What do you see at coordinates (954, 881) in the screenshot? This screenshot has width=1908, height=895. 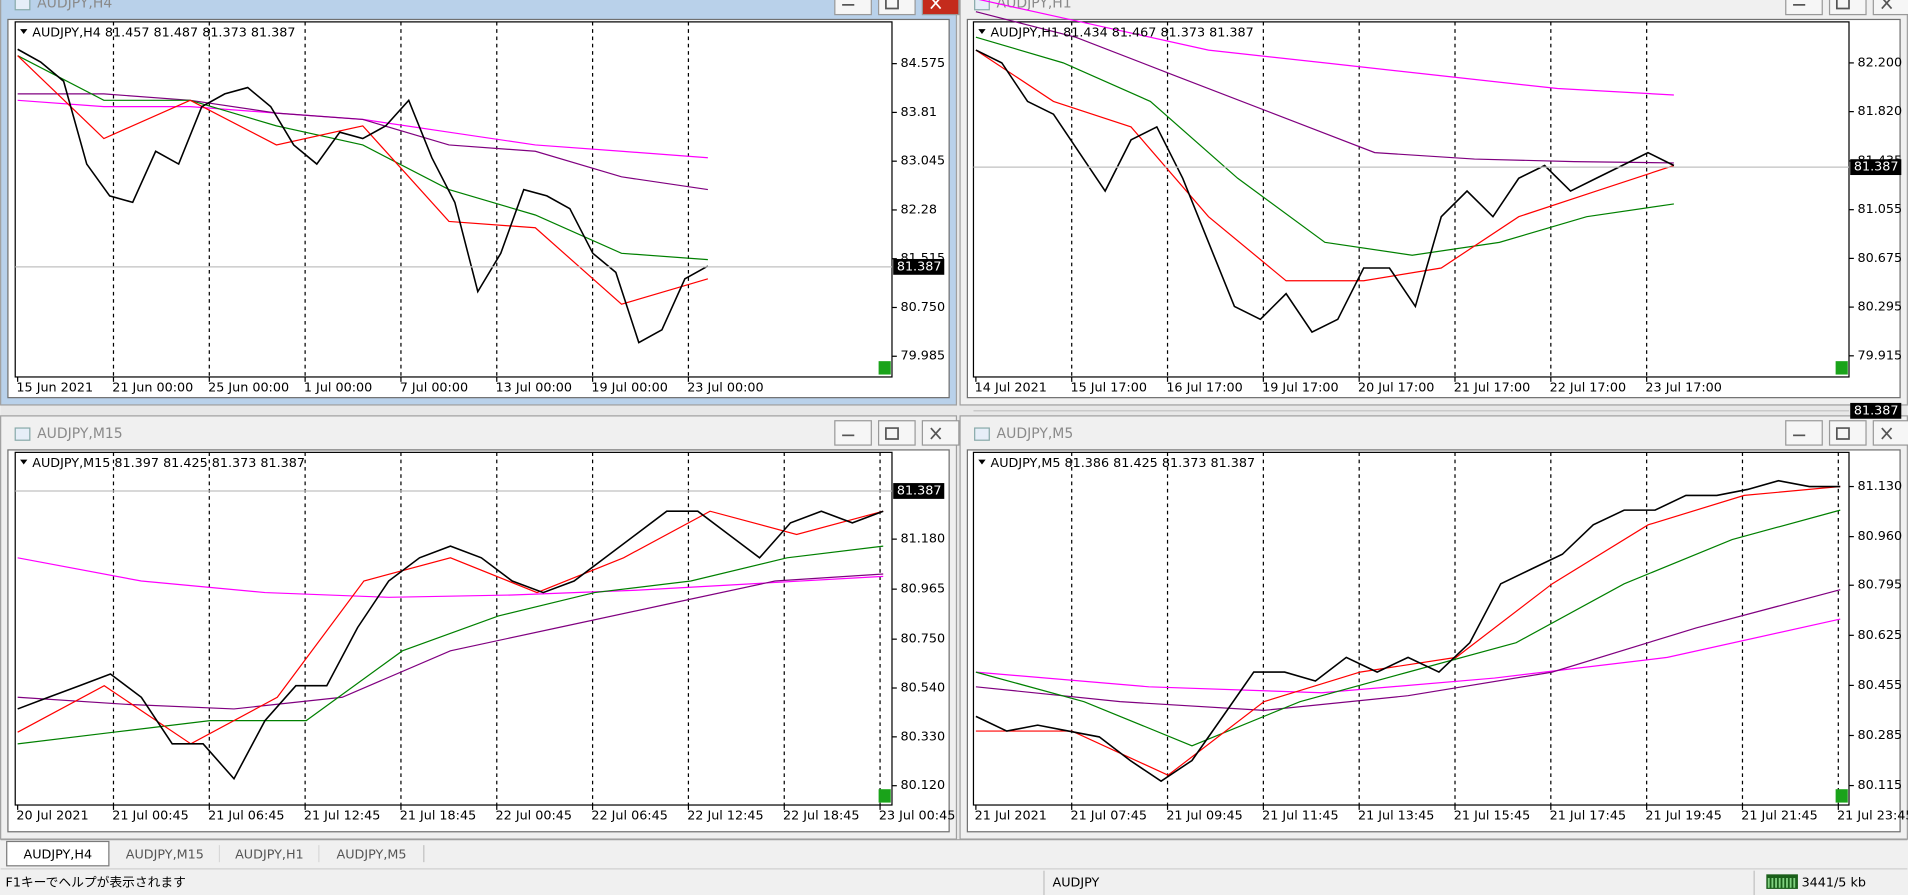 I see `status-bar` at bounding box center [954, 881].